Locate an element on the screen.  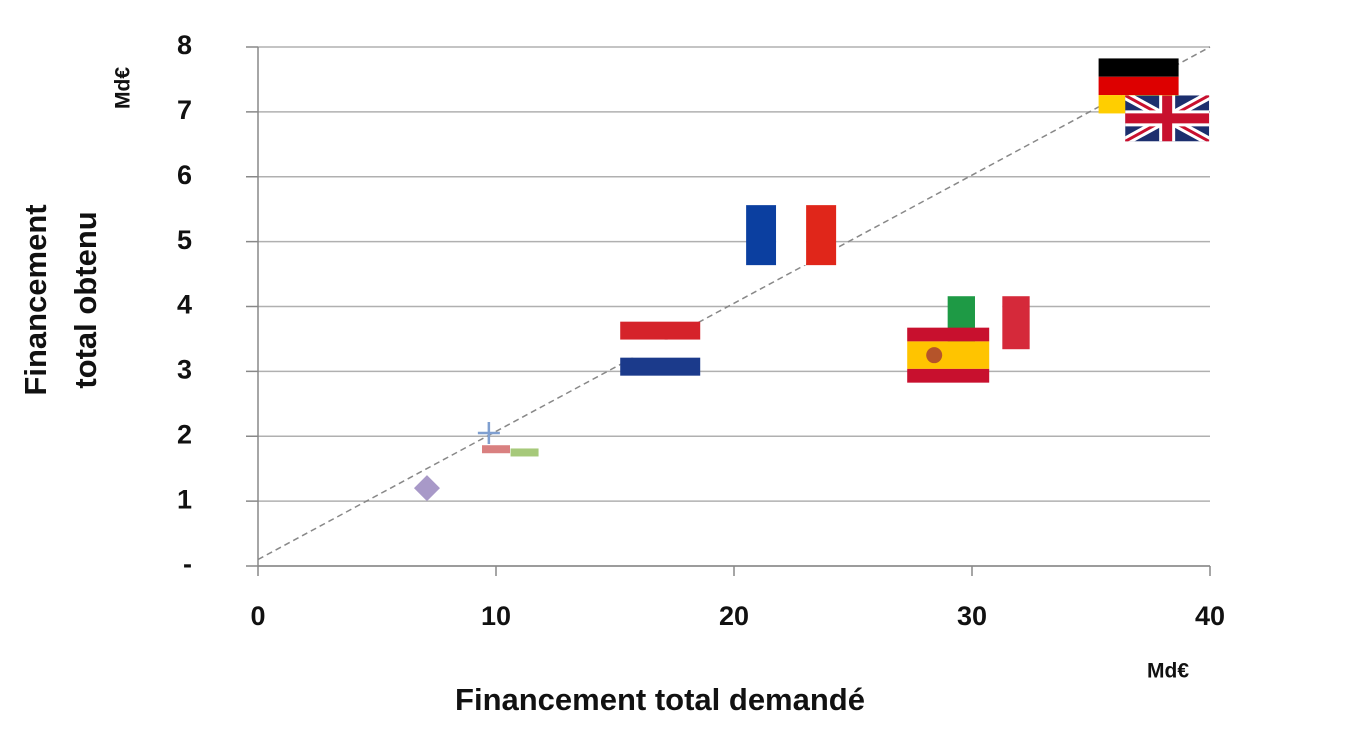
y-tick-label: 8 is located at coordinates (184, 45).